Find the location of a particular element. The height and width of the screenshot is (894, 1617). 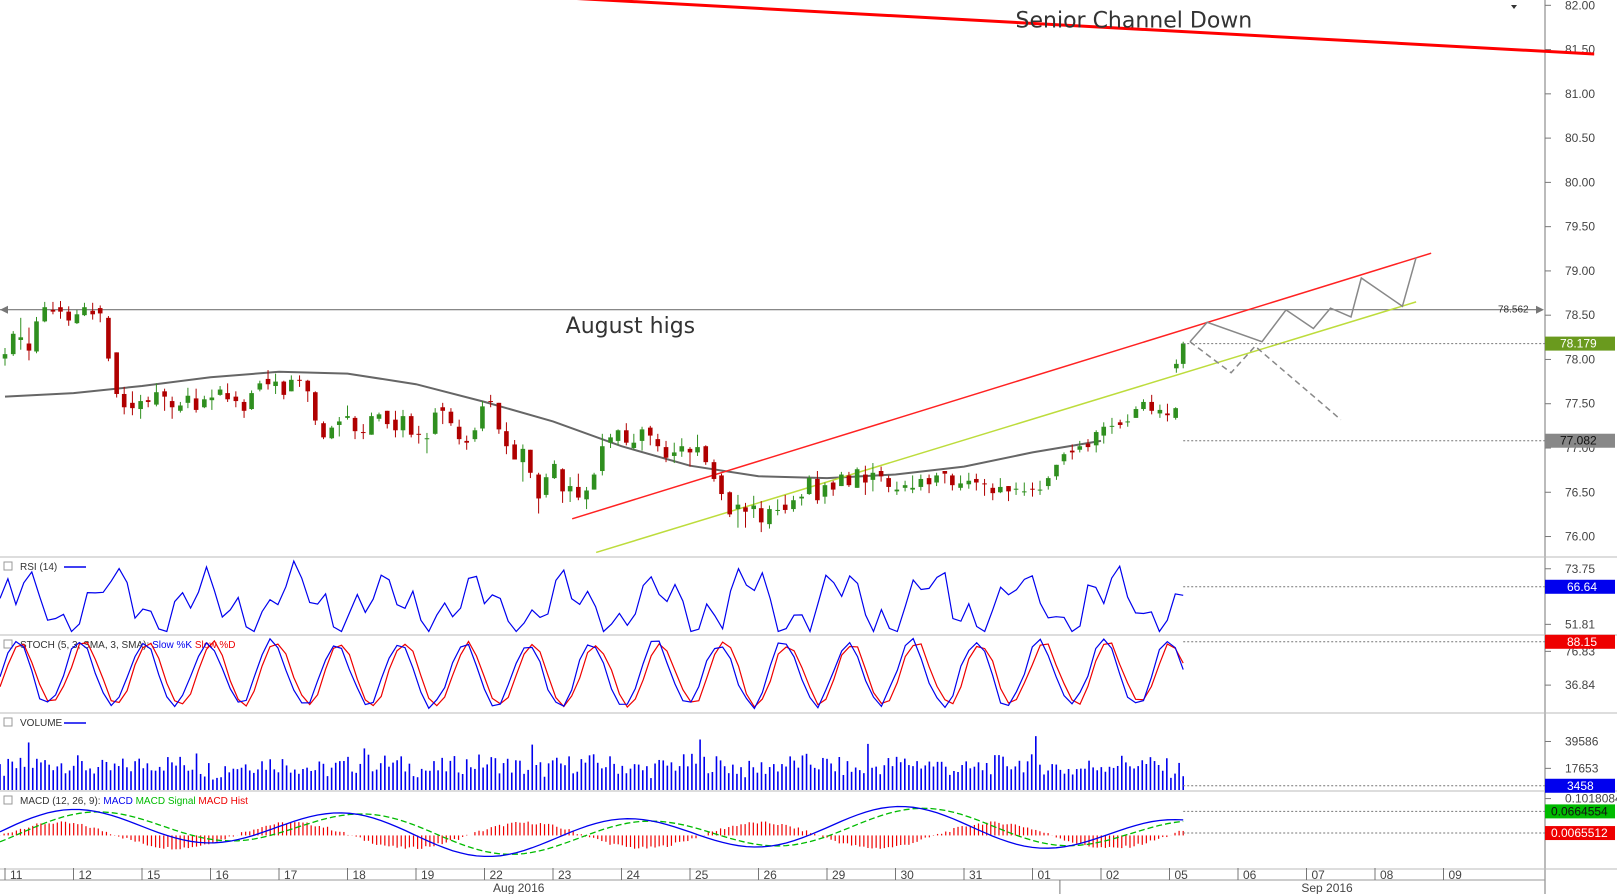

stoch-d-line is located at coordinates (592, 673).